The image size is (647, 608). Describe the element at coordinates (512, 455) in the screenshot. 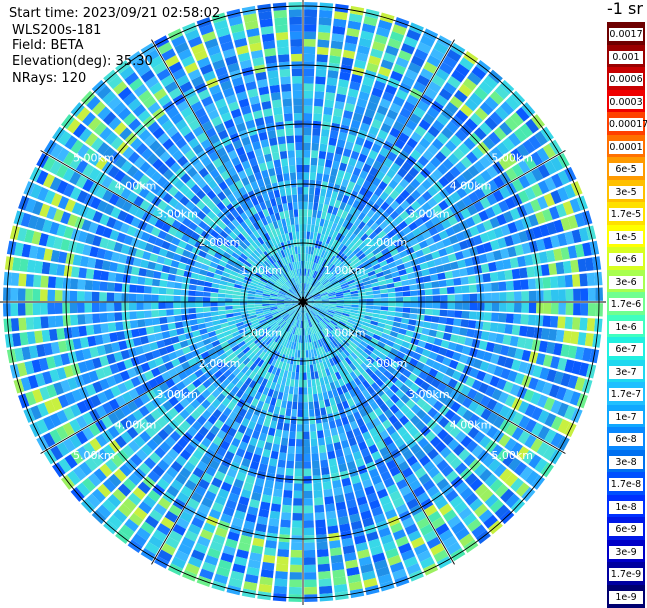

I see `range-label-lower: 5.00km` at that location.